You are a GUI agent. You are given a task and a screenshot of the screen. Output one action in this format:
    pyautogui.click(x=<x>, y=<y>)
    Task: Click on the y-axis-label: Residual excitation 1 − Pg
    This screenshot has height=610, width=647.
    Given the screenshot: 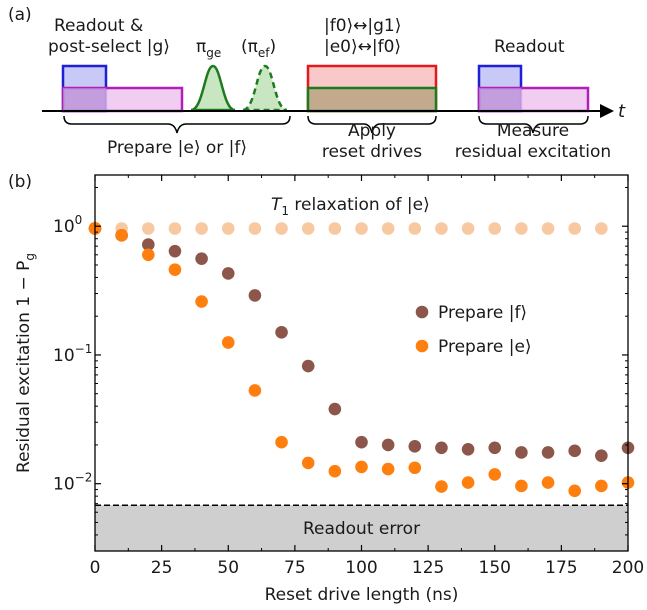 What is the action you would take?
    pyautogui.click(x=25, y=363)
    